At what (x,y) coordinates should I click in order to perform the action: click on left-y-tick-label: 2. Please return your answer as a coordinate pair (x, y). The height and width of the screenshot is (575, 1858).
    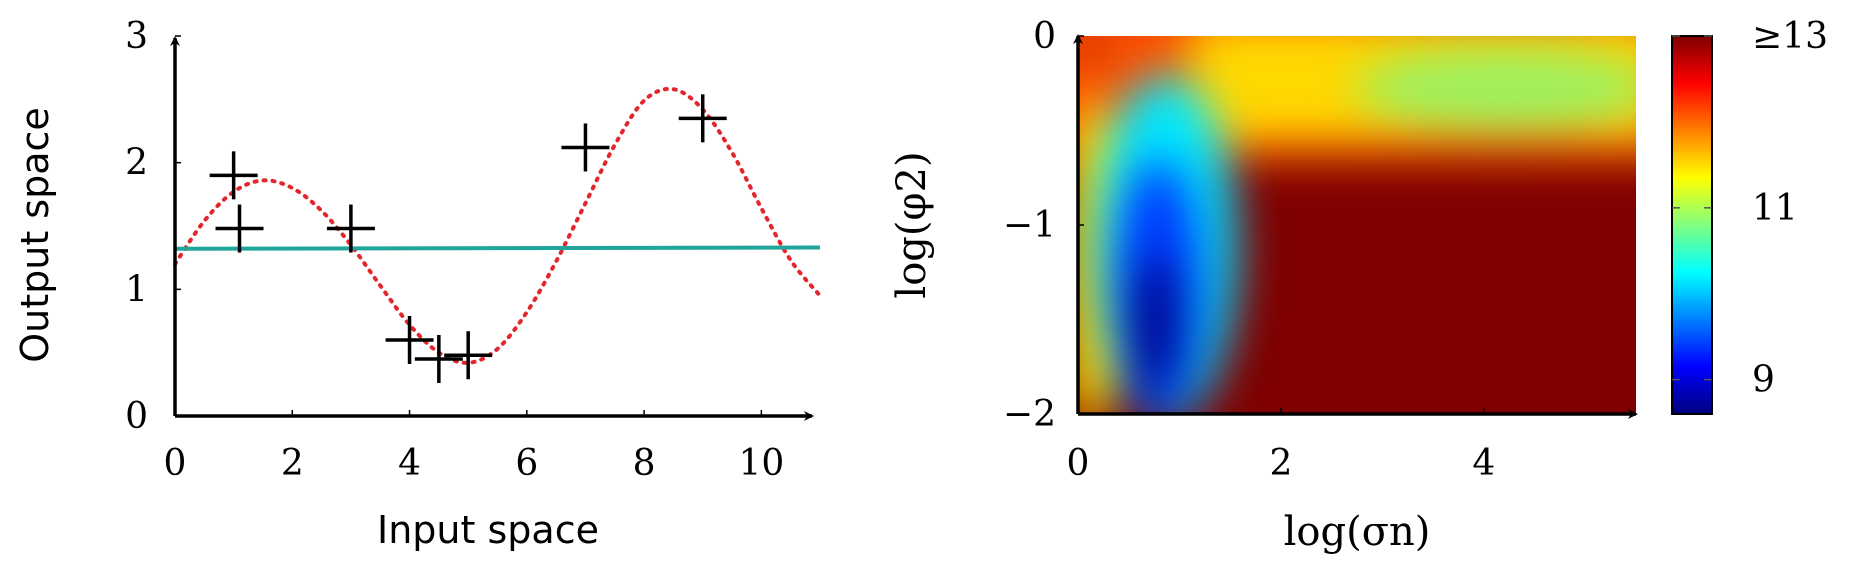
    Looking at the image, I should click on (136, 163).